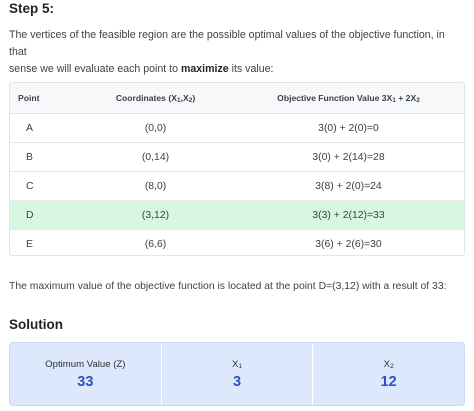 The image size is (474, 411). I want to click on solution-label: Optimum Value (Z), so click(85, 364).